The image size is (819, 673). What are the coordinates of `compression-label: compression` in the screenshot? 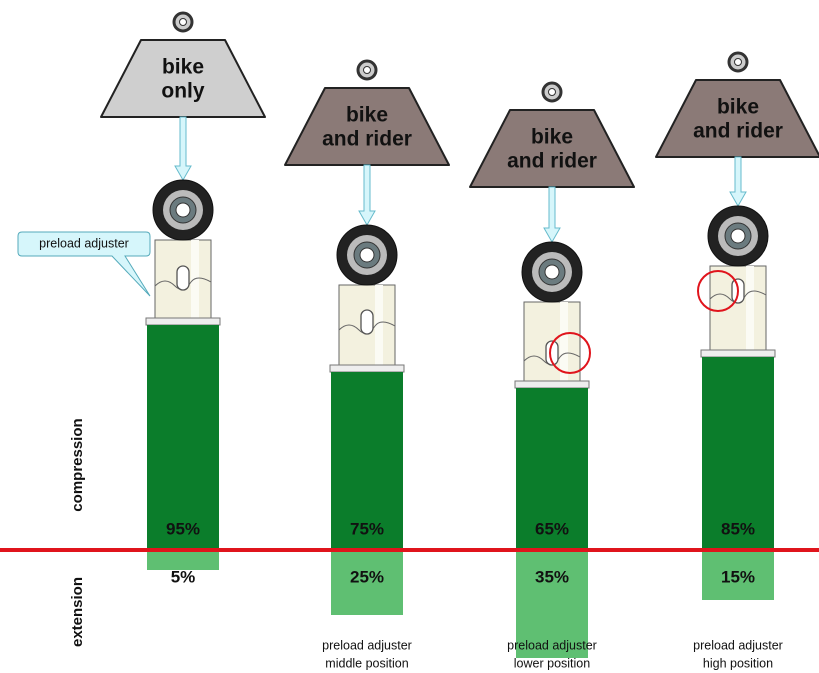 It's located at (77, 464).